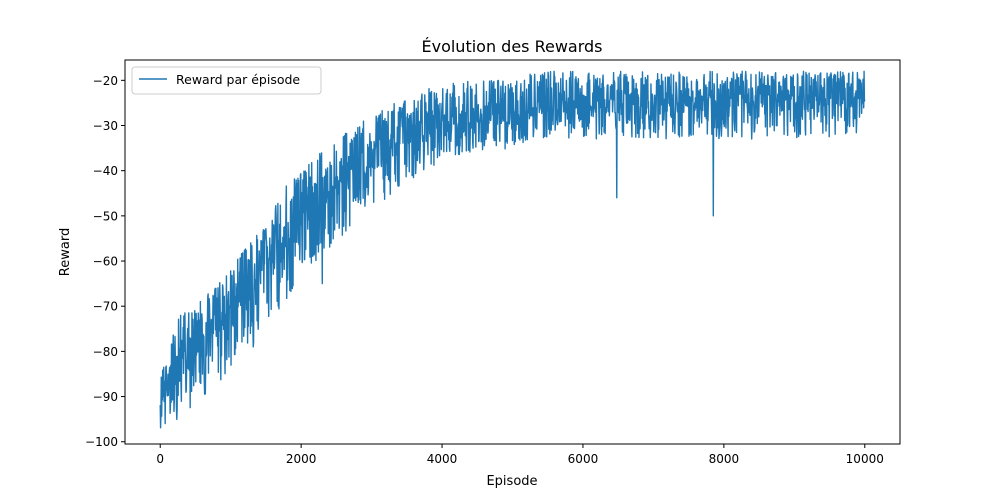 The height and width of the screenshot is (500, 1000). What do you see at coordinates (105, 81) in the screenshot?
I see `y-tick-label: −20` at bounding box center [105, 81].